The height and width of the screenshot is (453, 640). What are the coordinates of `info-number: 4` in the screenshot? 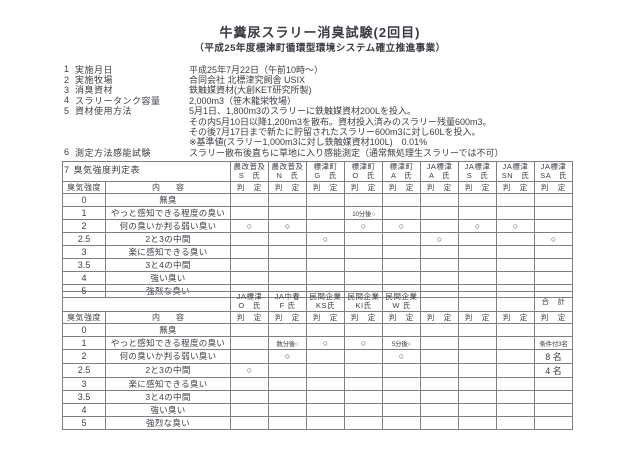 It's located at (67, 100).